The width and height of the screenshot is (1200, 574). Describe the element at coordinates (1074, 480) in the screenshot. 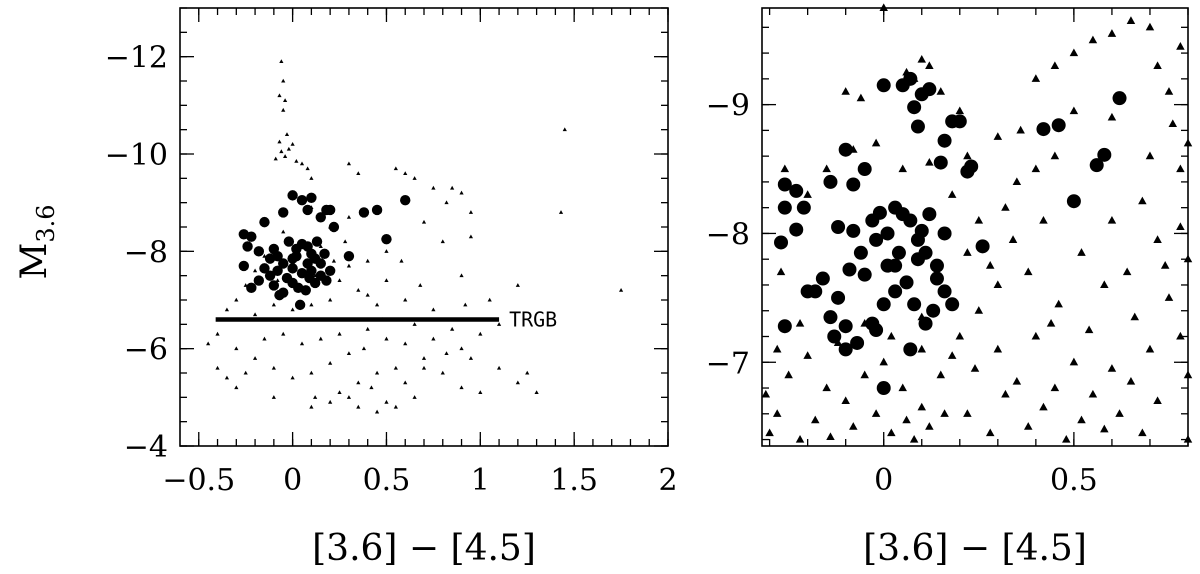

I see `x-tick-label: 0.5` at that location.